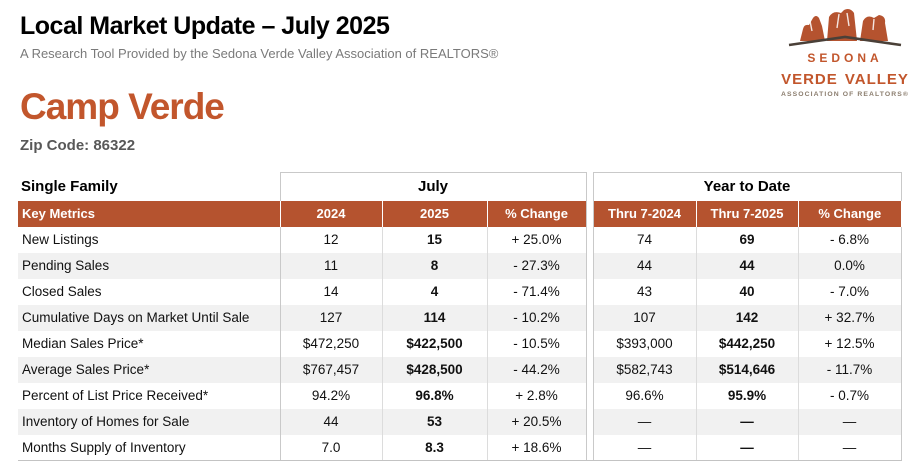 The width and height of the screenshot is (919, 469). What do you see at coordinates (434, 421) in the screenshot?
I see `july-2025-value: 53` at bounding box center [434, 421].